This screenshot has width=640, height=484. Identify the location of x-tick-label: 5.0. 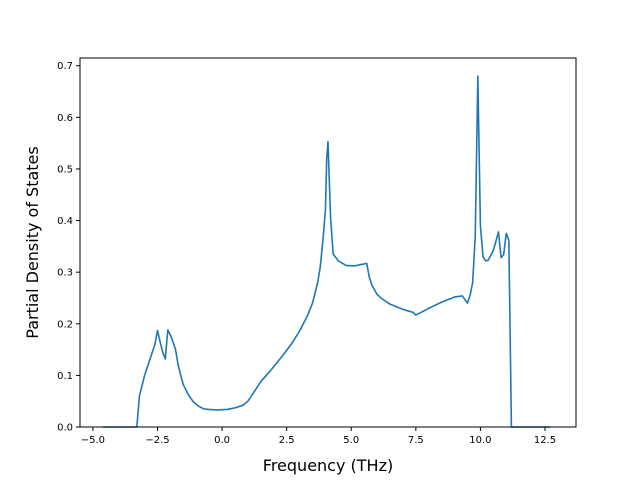
(351, 440).